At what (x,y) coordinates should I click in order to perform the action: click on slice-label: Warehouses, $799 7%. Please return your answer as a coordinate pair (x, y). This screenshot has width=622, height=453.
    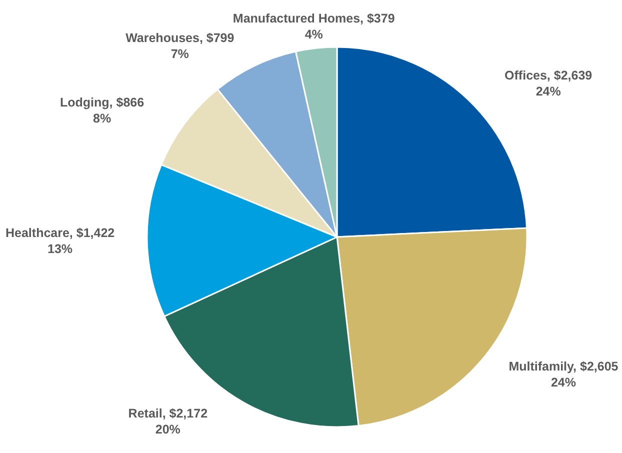
    Looking at the image, I should click on (180, 46).